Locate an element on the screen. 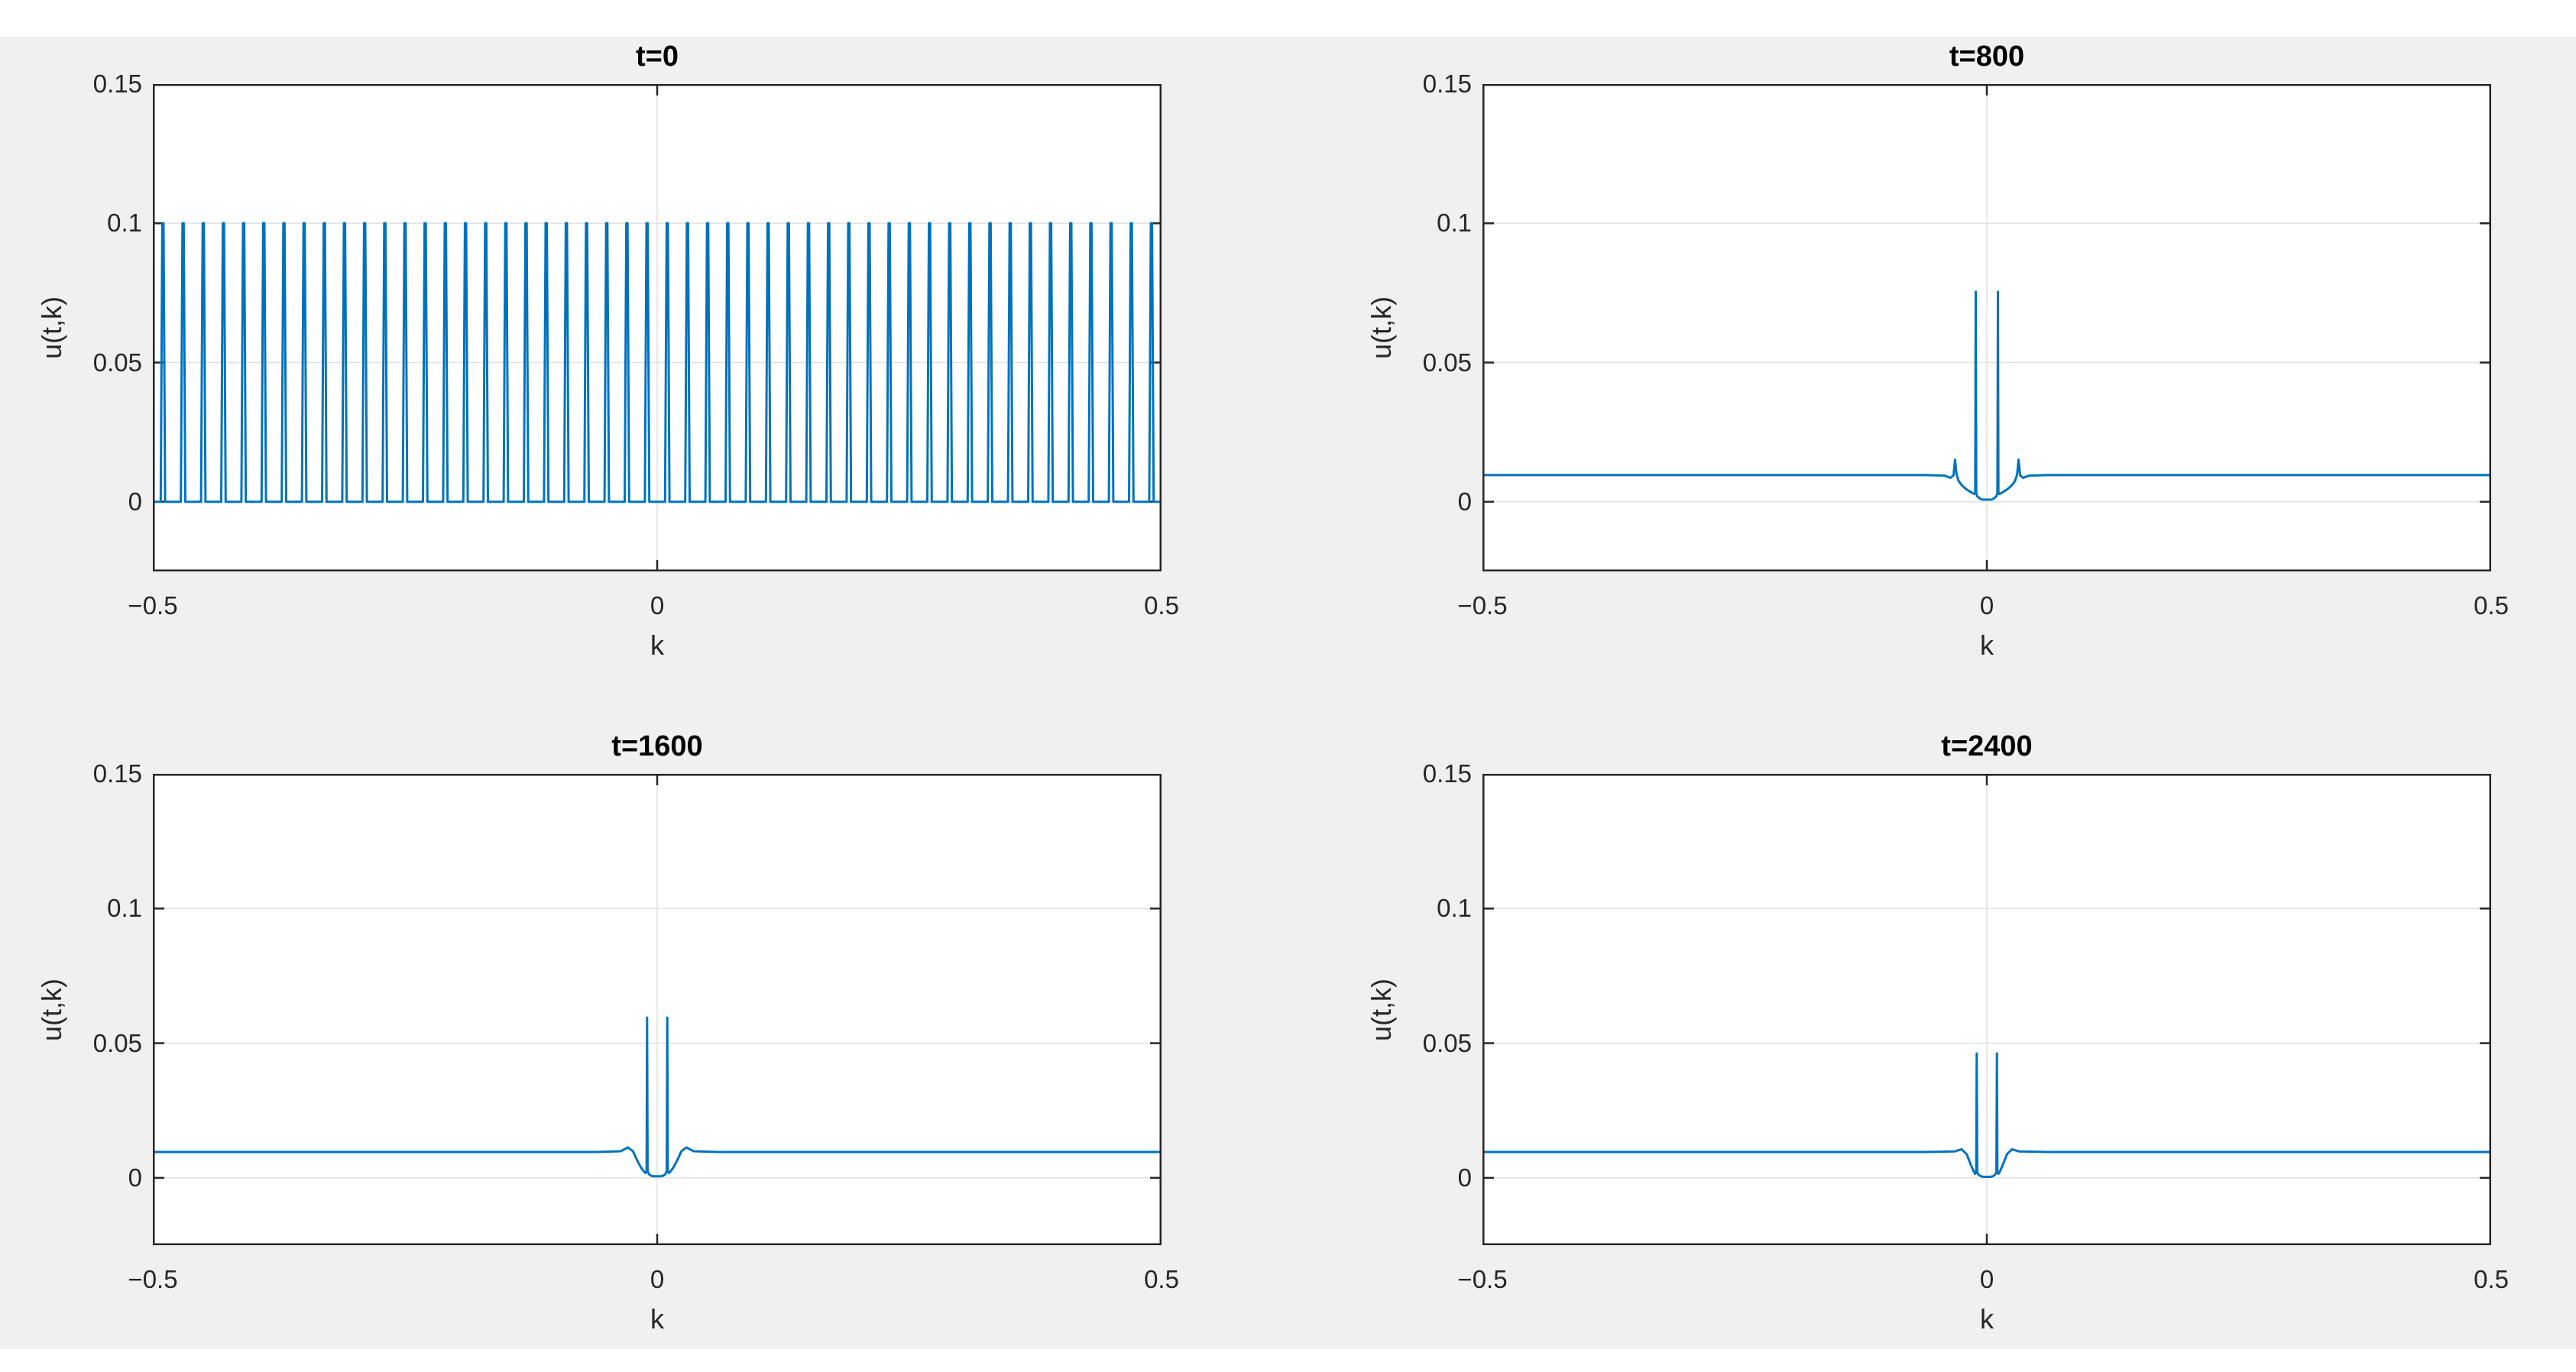 This screenshot has height=1372, width=2576. subplot-title: t=0 is located at coordinates (658, 56).